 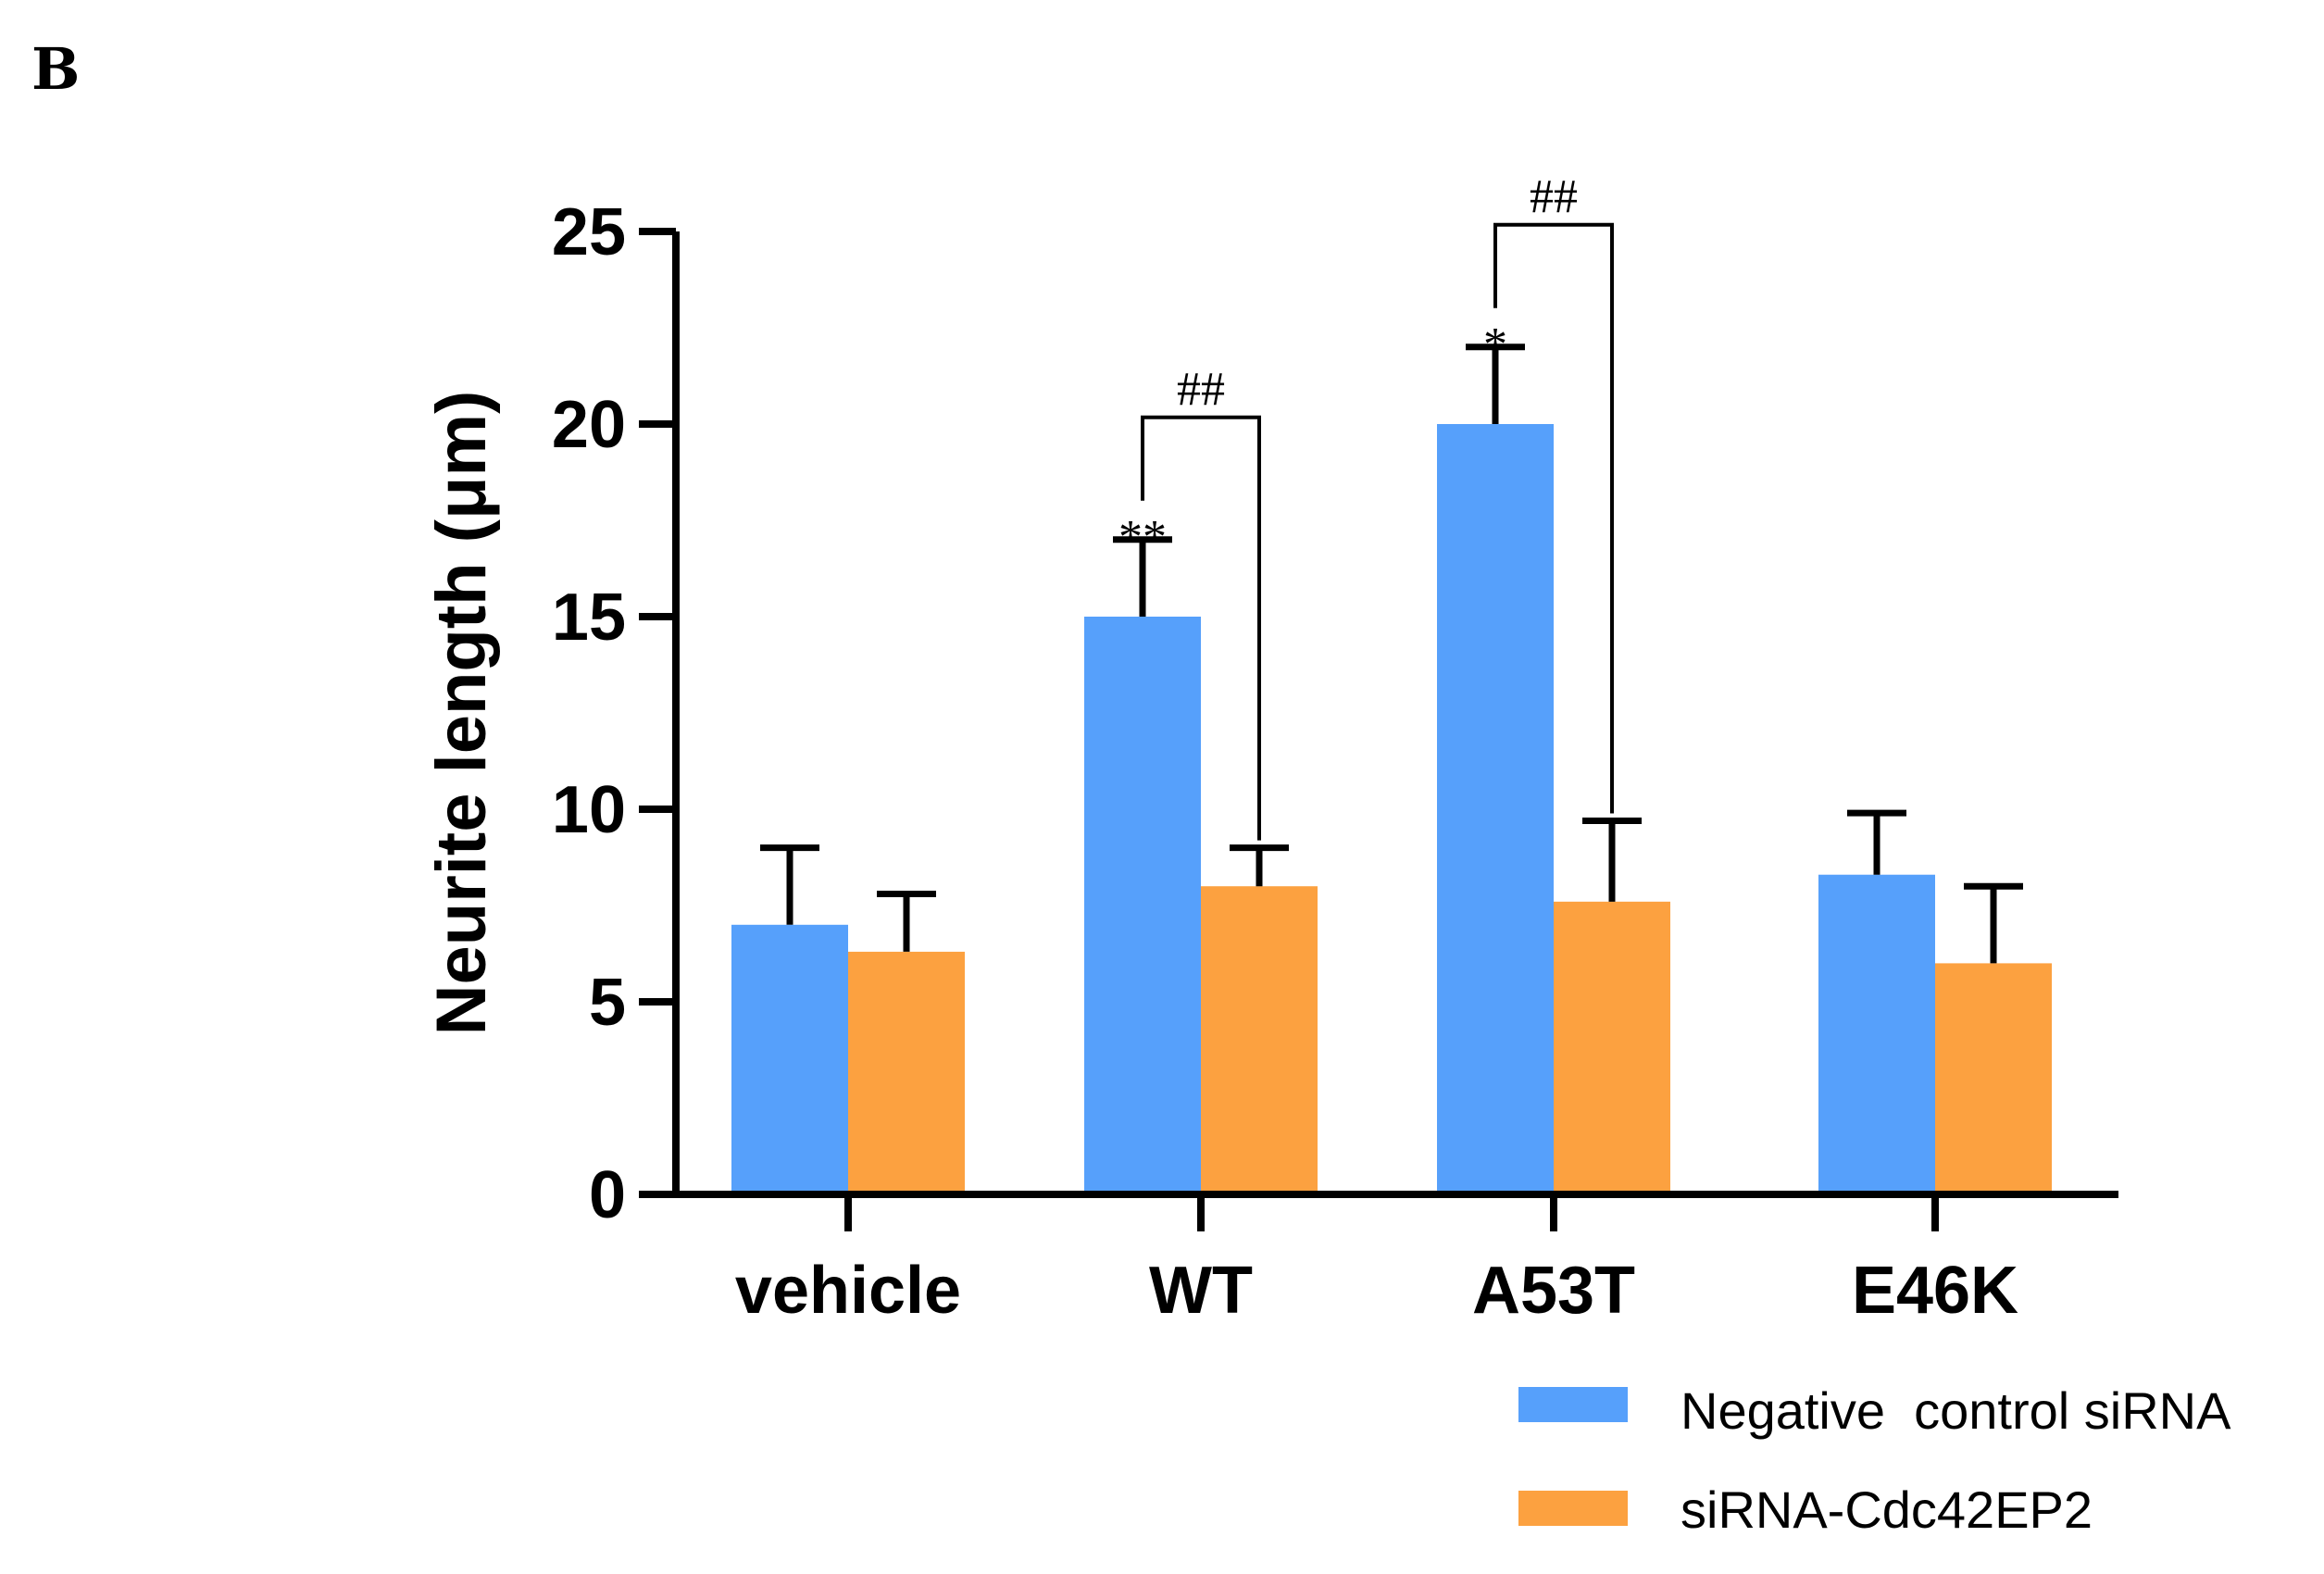 I want to click on bar-negative-control-sirna-a53t, so click(x=1495, y=809).